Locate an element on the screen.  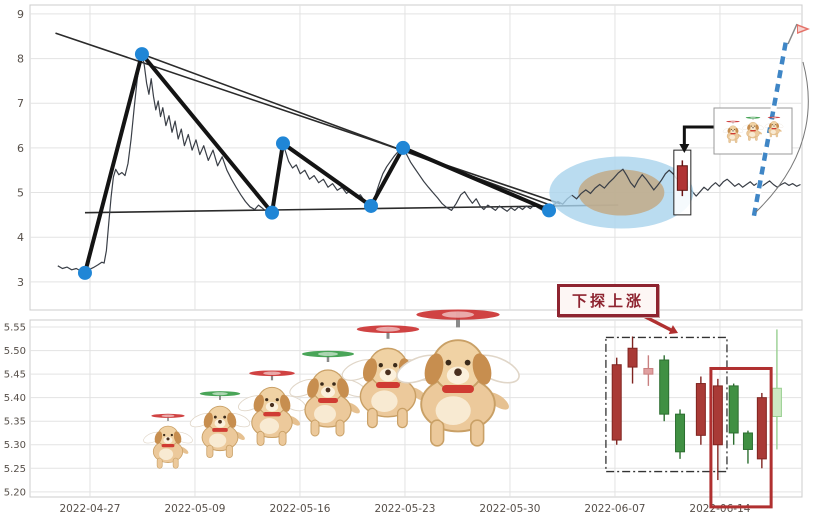
y-tick-top: 3 is located at coordinates (20, 282).